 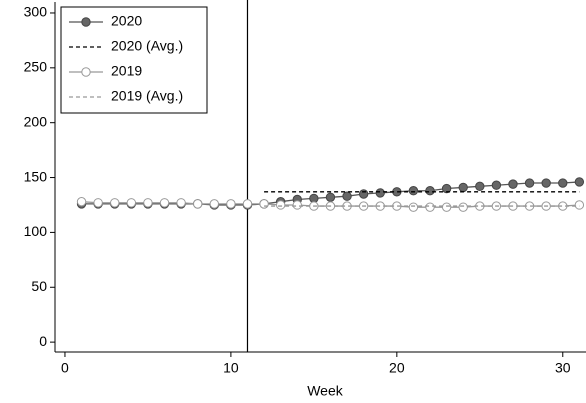 What do you see at coordinates (36, 121) in the screenshot?
I see `y-tick-label: 200` at bounding box center [36, 121].